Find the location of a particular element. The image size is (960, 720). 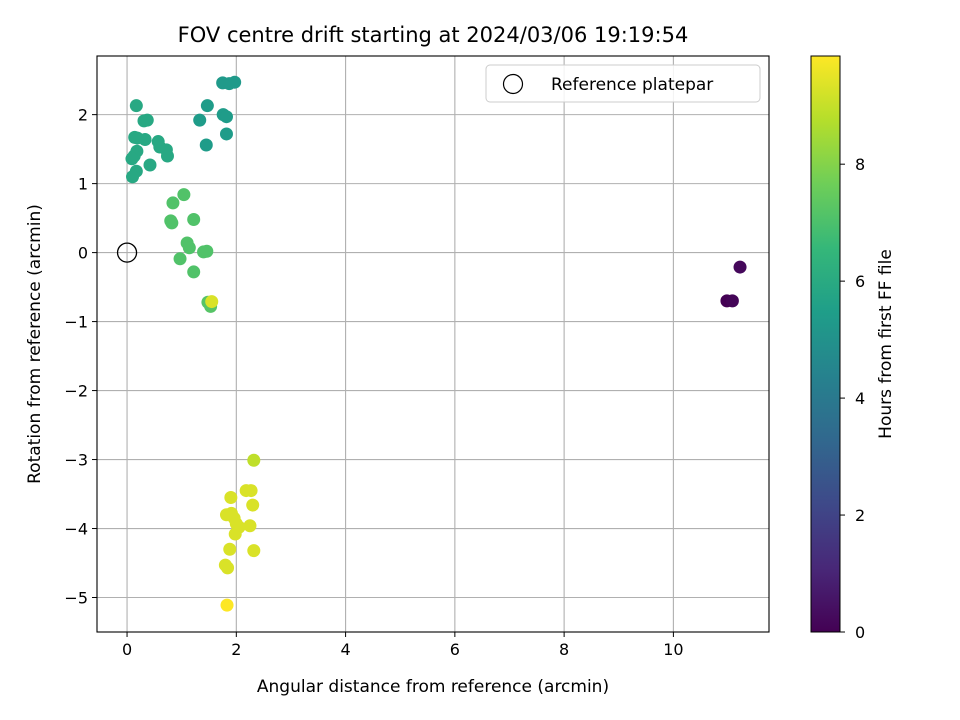

y-tick-label: 2 is located at coordinates (83, 115).